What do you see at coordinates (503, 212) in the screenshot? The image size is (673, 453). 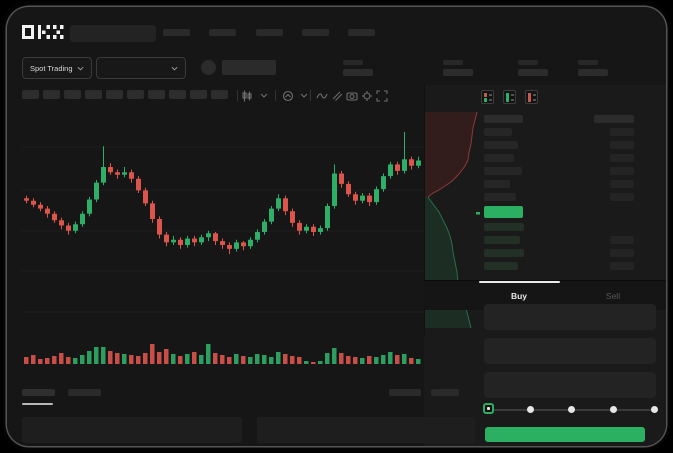 I see `last-price-pill` at bounding box center [503, 212].